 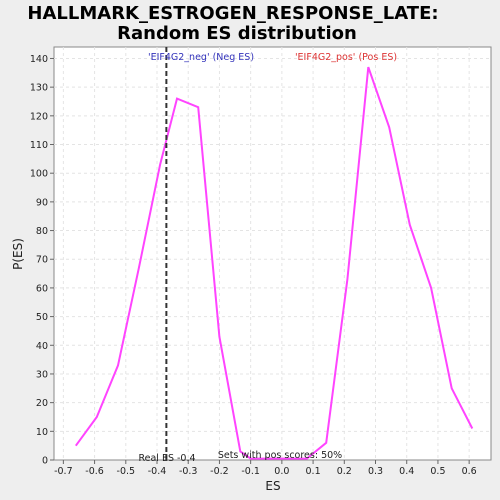 I want to click on real-es-label: Real ES -0.4, so click(x=166, y=458).